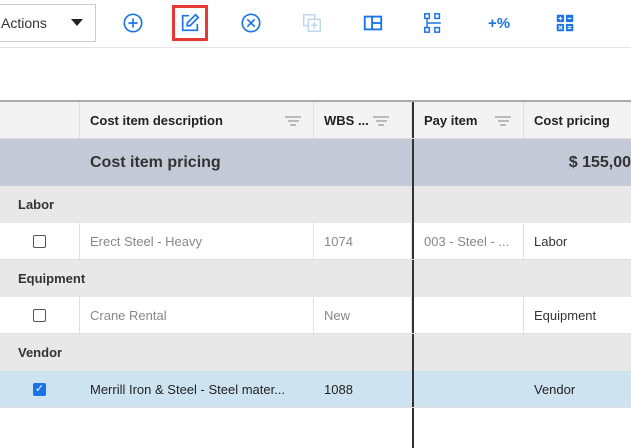  Describe the element at coordinates (155, 162) in the screenshot. I see `summary-label: Cost item pricing` at that location.